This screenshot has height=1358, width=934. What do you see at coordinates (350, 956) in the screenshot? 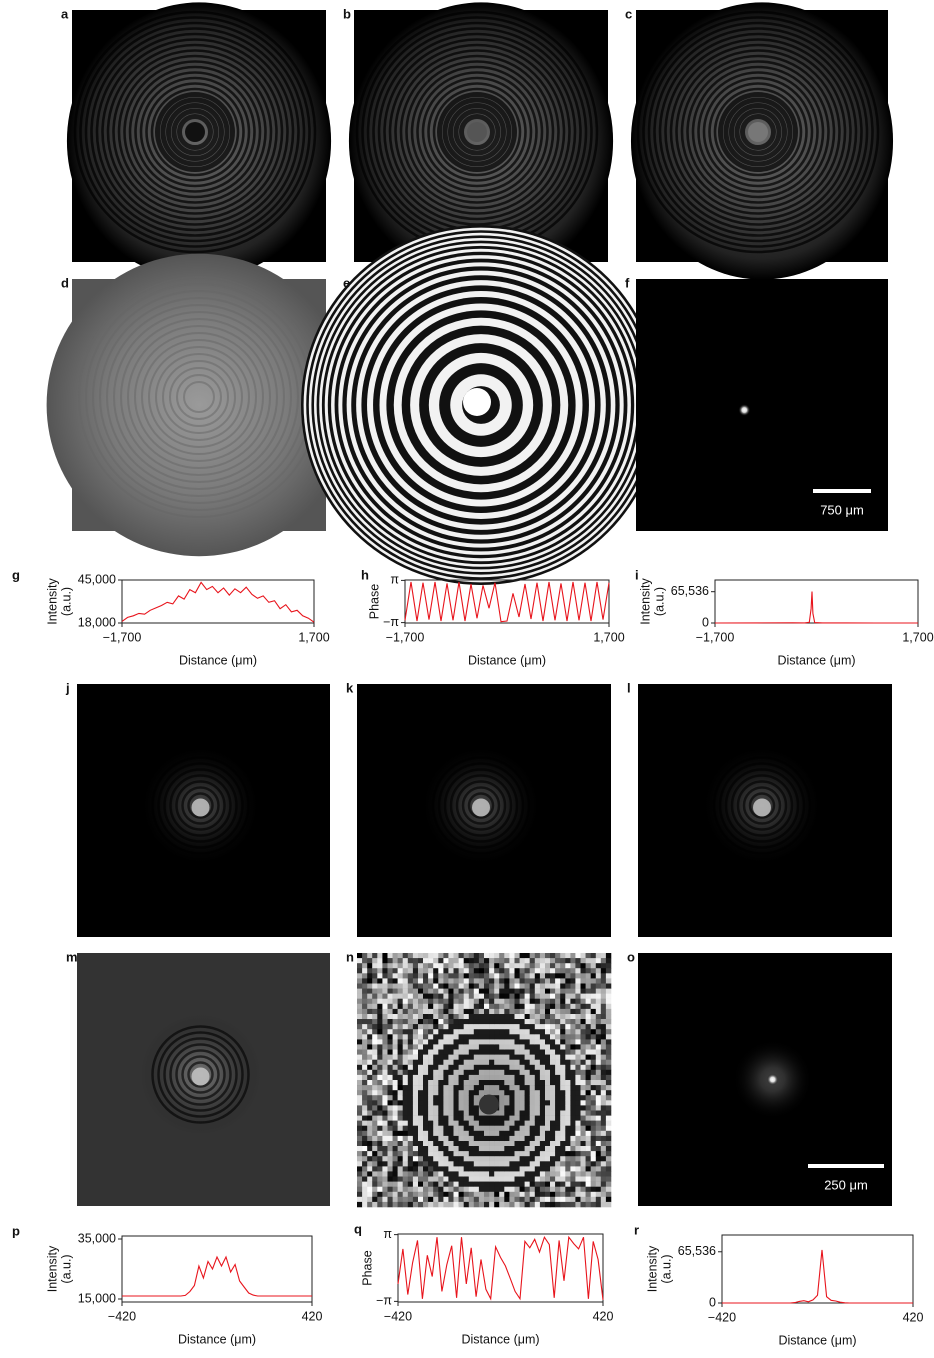
I see `panel-label: n` at bounding box center [350, 956].